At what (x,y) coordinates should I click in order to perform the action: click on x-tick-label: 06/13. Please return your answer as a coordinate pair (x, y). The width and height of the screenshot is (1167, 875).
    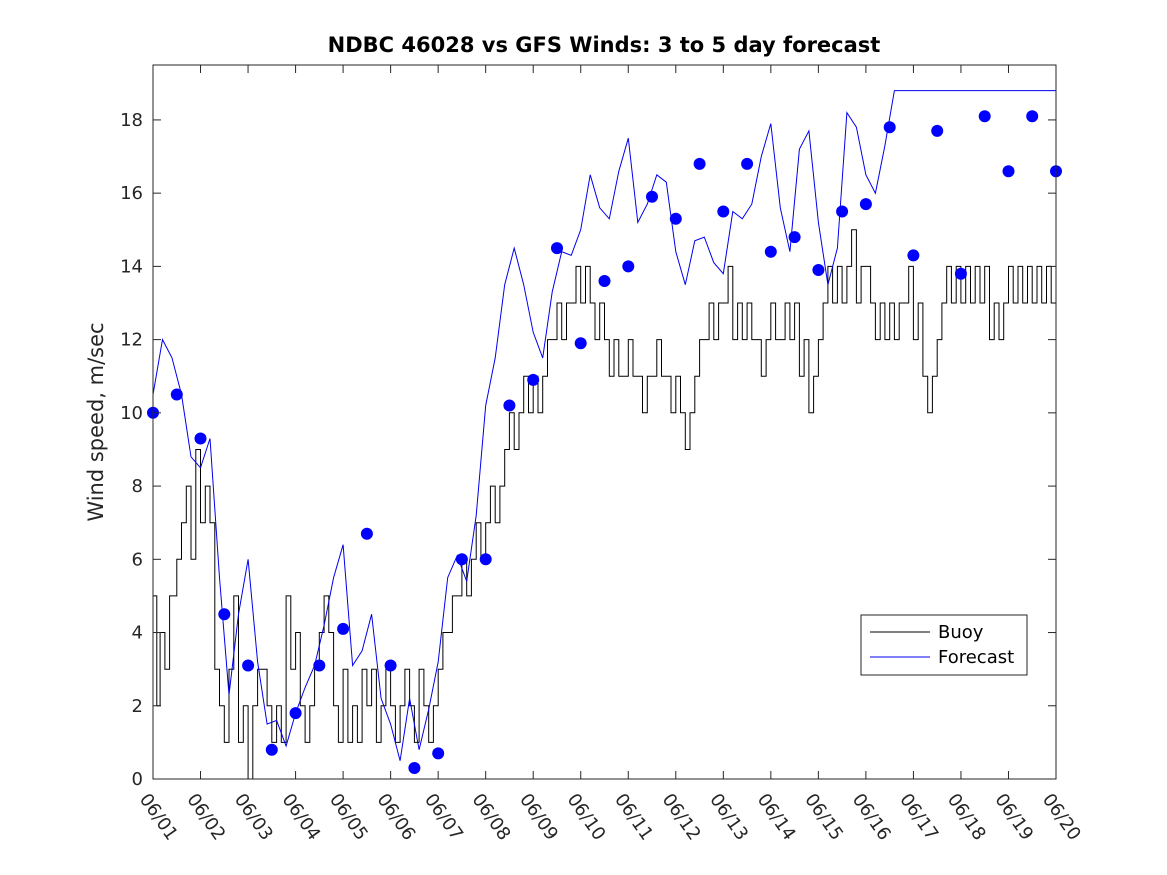
    Looking at the image, I should click on (728, 817).